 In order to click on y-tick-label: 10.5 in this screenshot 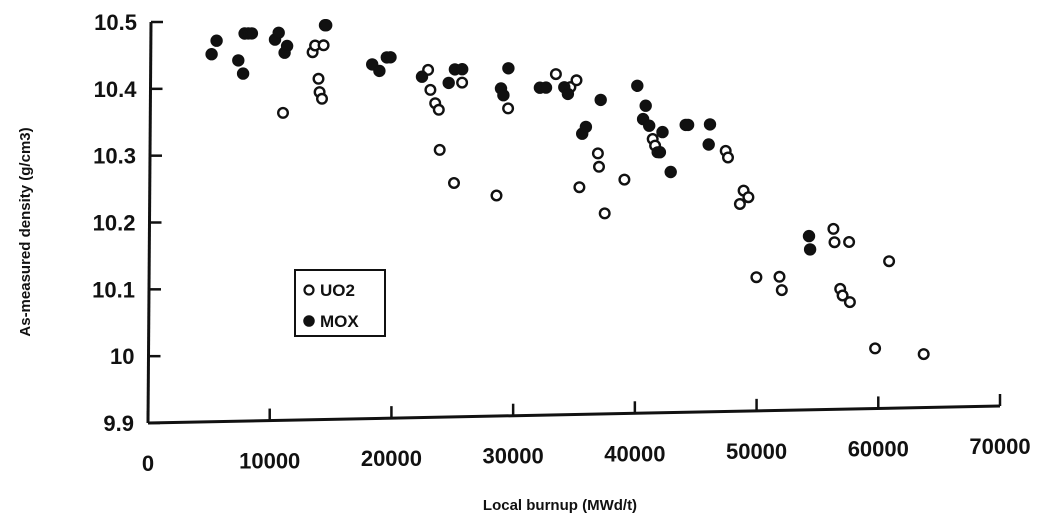, I will do `click(115, 22)`.